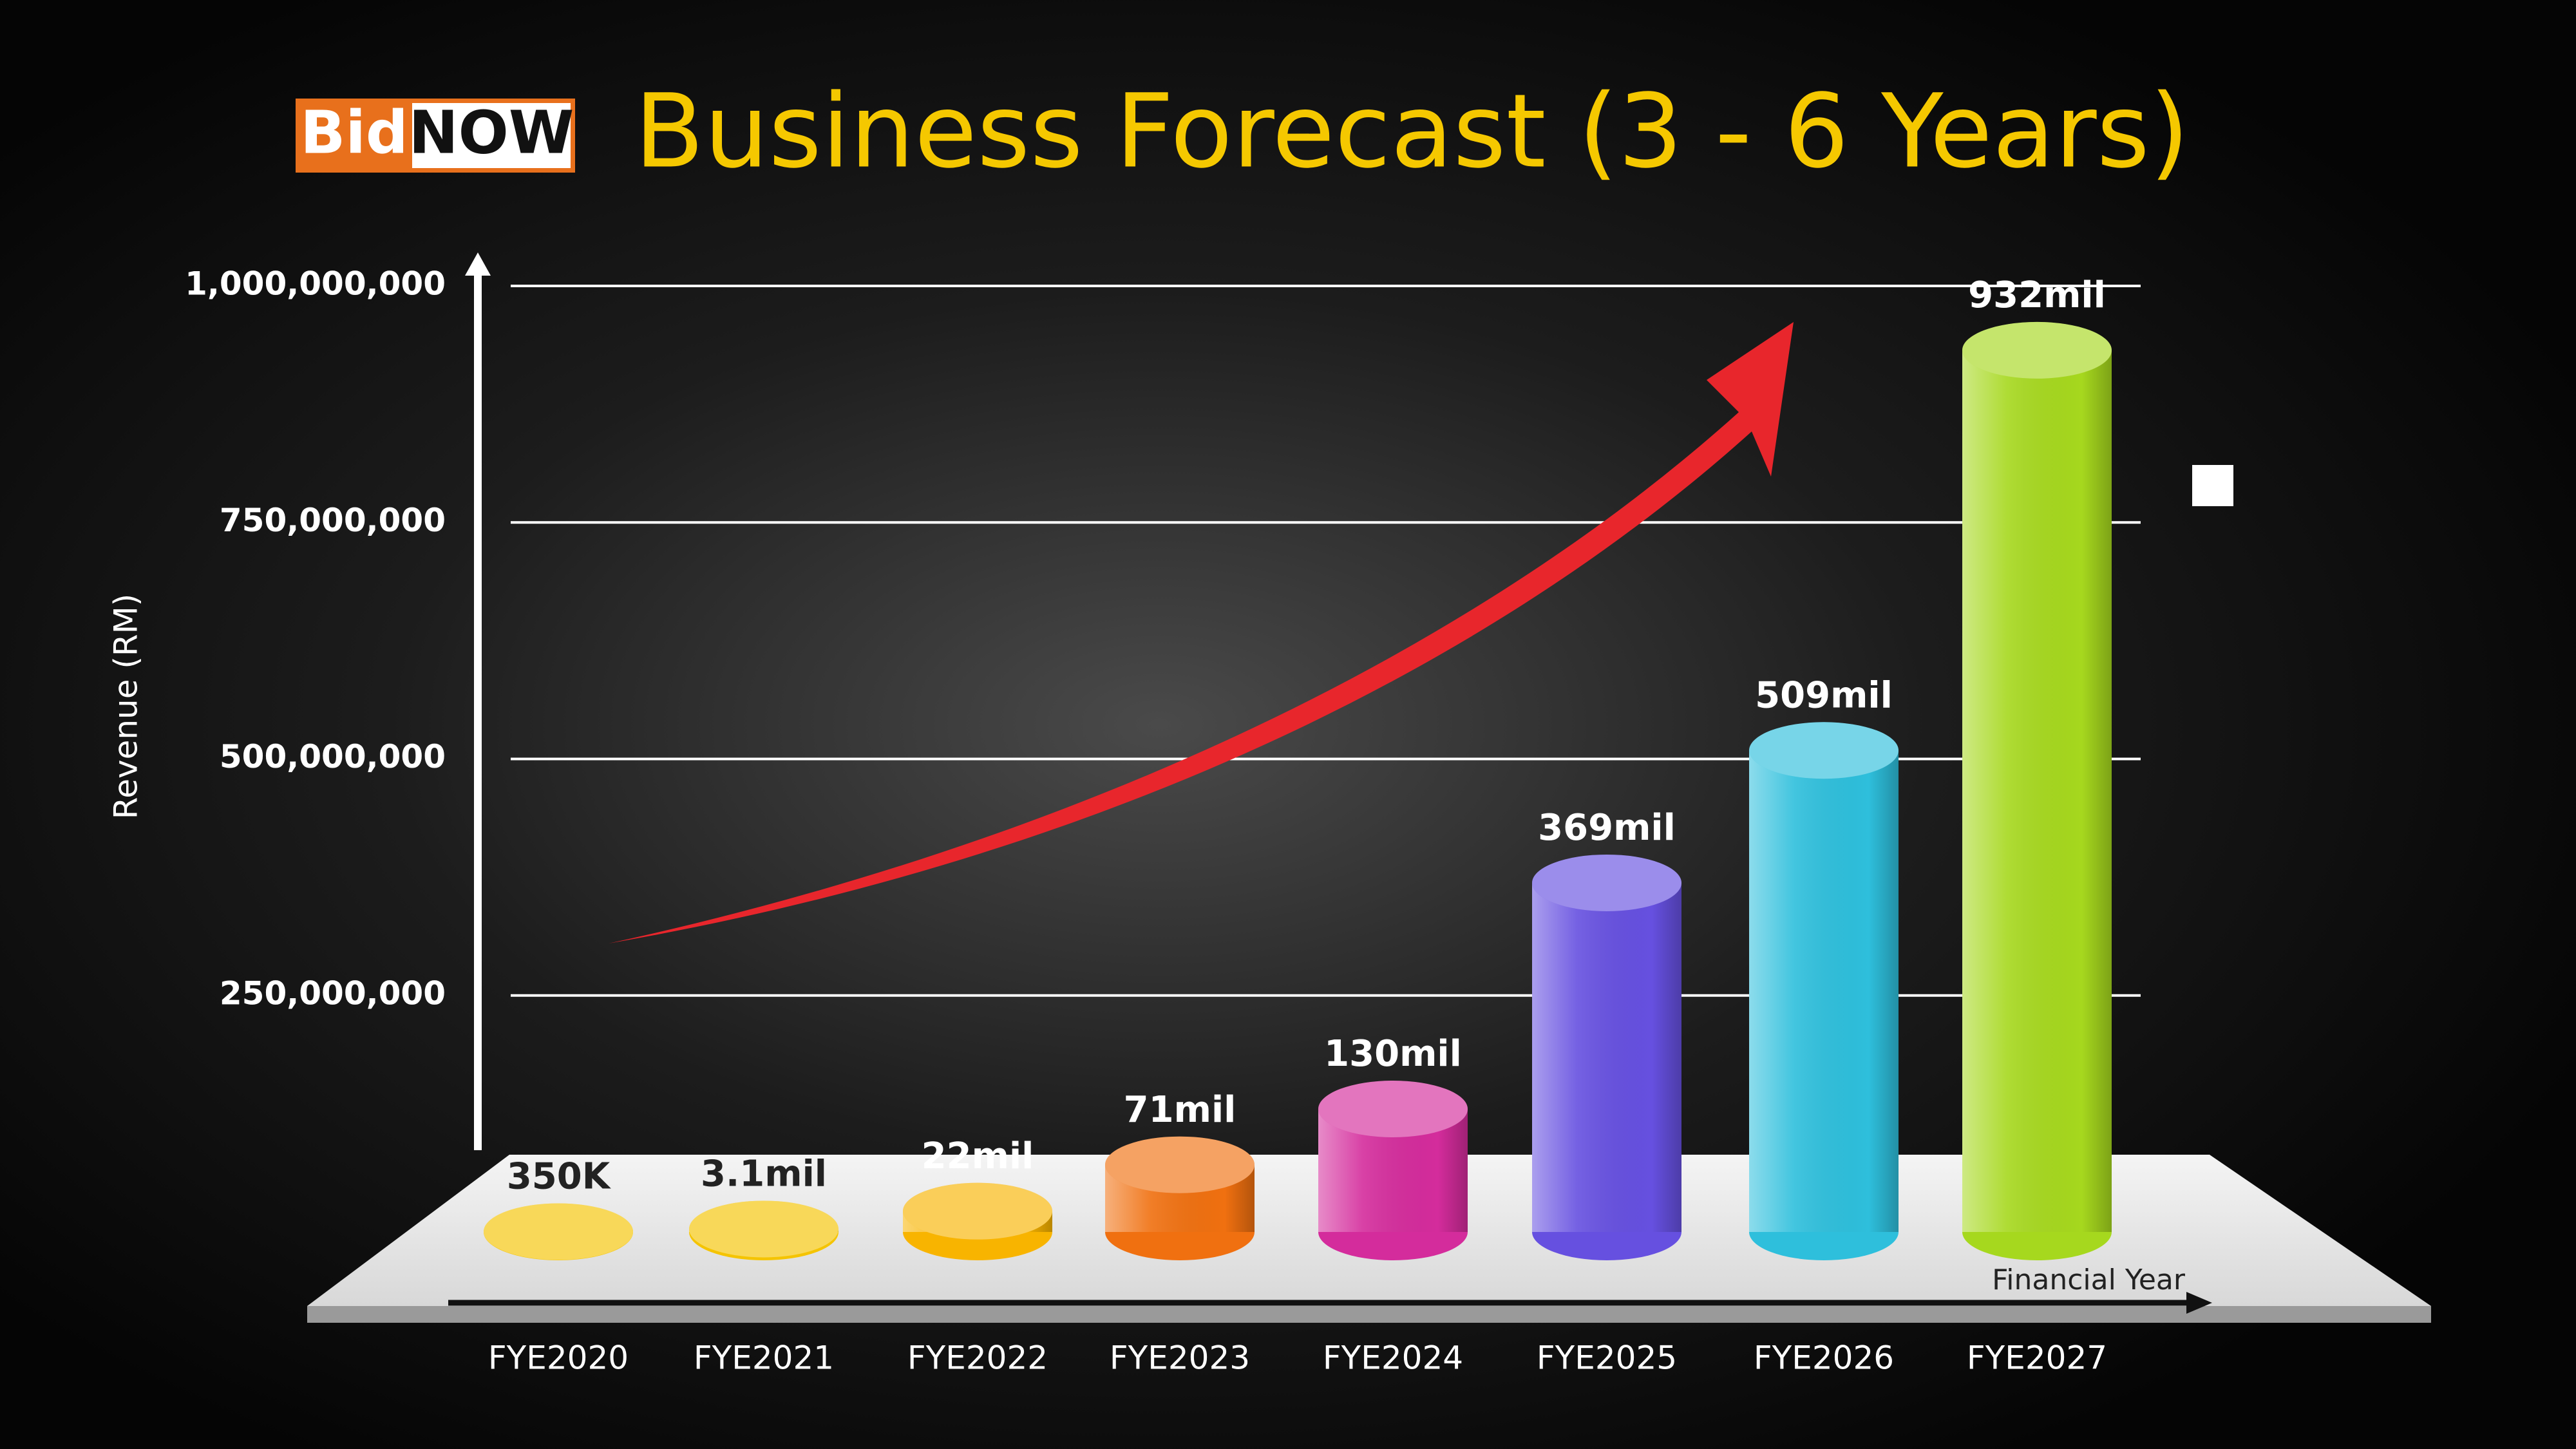 The image size is (2576, 1449). What do you see at coordinates (1393, 1358) in the screenshot?
I see `x-tick-label: FYE2024` at bounding box center [1393, 1358].